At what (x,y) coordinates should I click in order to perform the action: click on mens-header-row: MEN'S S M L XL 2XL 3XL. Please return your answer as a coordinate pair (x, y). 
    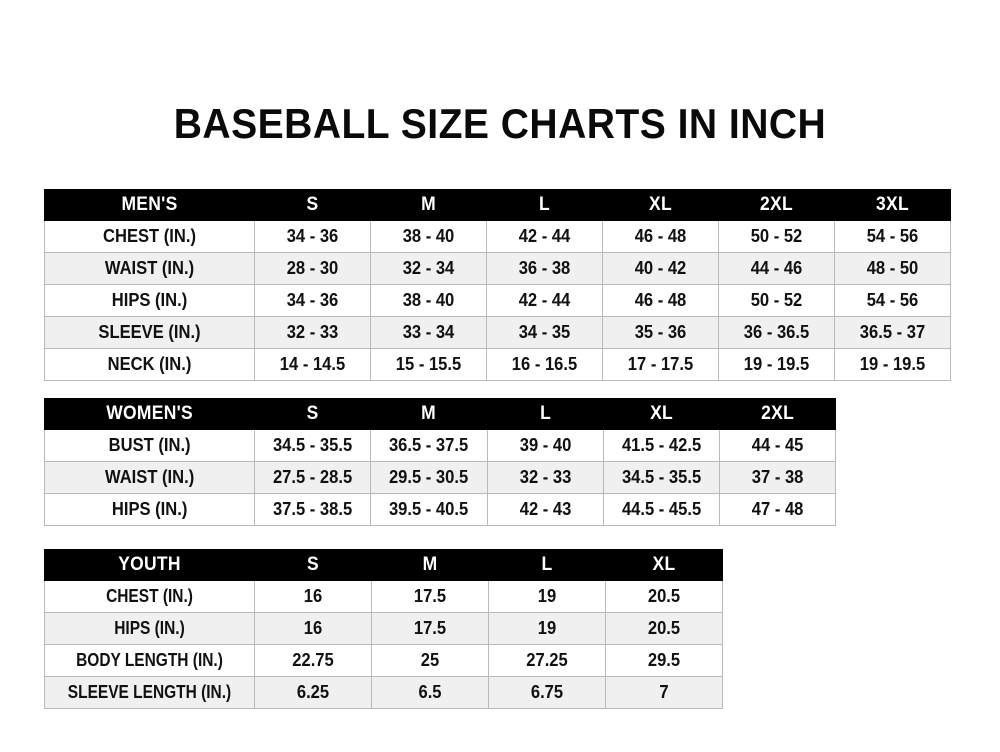
    Looking at the image, I should click on (497, 205).